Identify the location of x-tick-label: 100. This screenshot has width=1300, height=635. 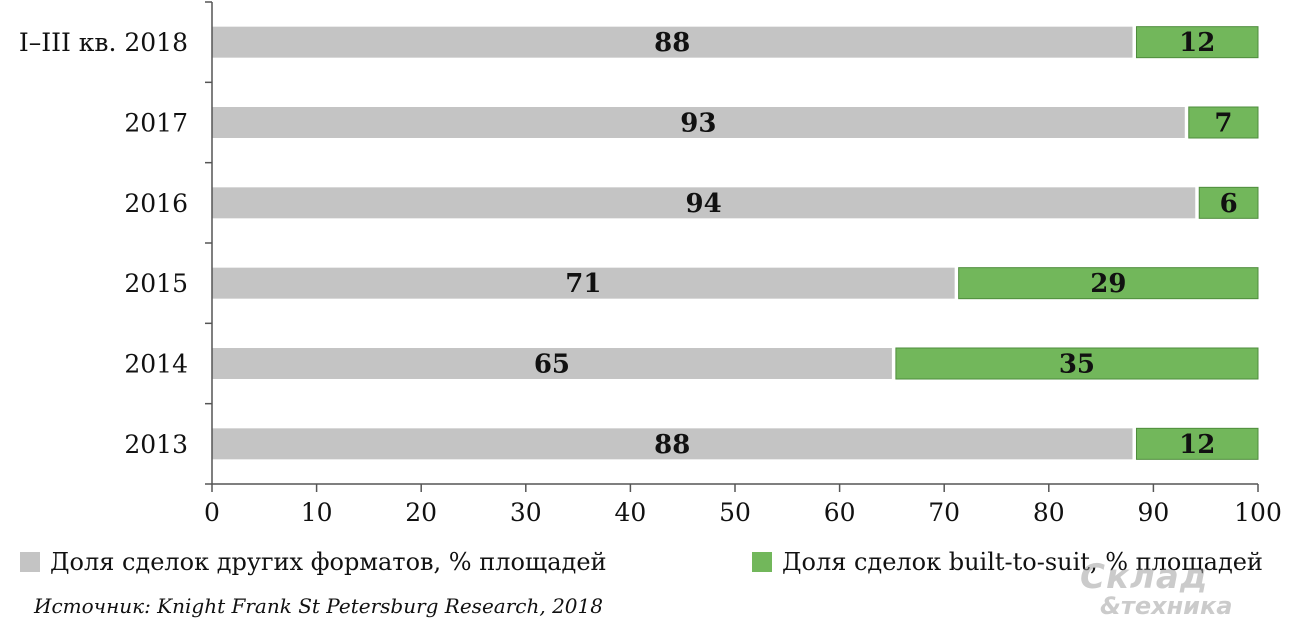
(1258, 512).